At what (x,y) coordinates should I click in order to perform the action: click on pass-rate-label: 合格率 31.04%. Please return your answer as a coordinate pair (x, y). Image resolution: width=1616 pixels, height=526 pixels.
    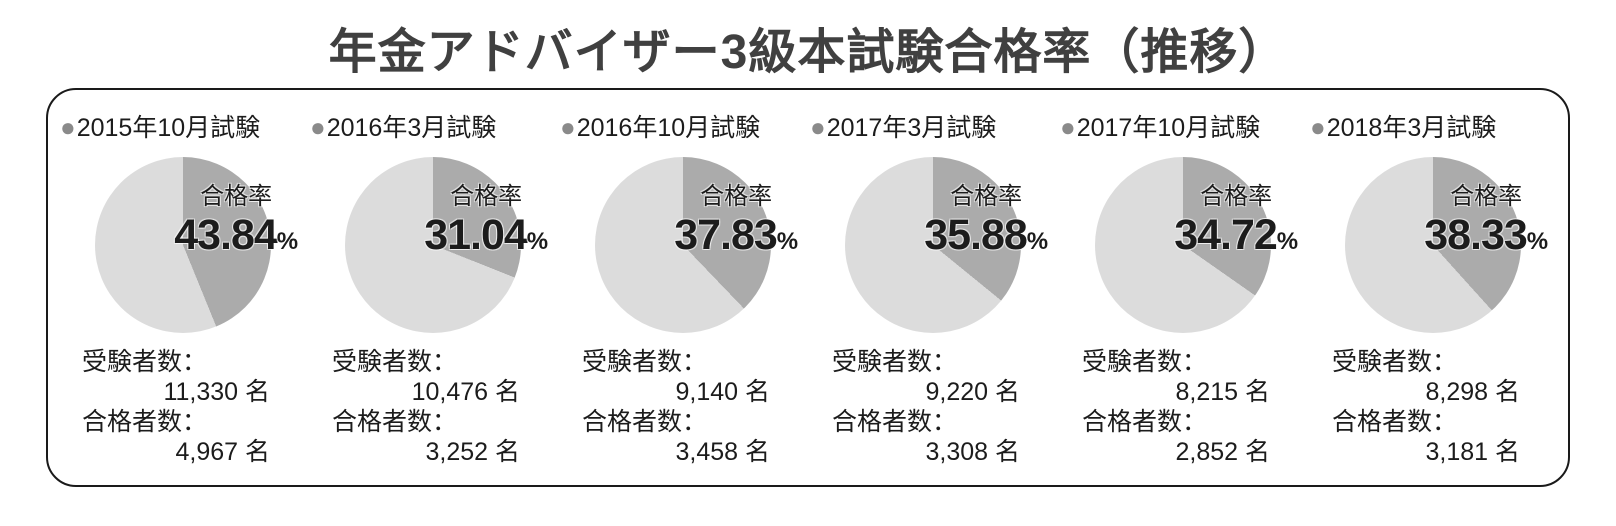
    Looking at the image, I should click on (486, 221).